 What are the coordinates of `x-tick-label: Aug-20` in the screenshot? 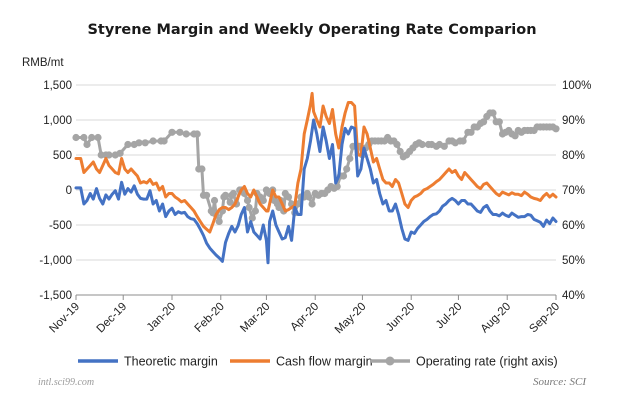 It's located at (496, 318).